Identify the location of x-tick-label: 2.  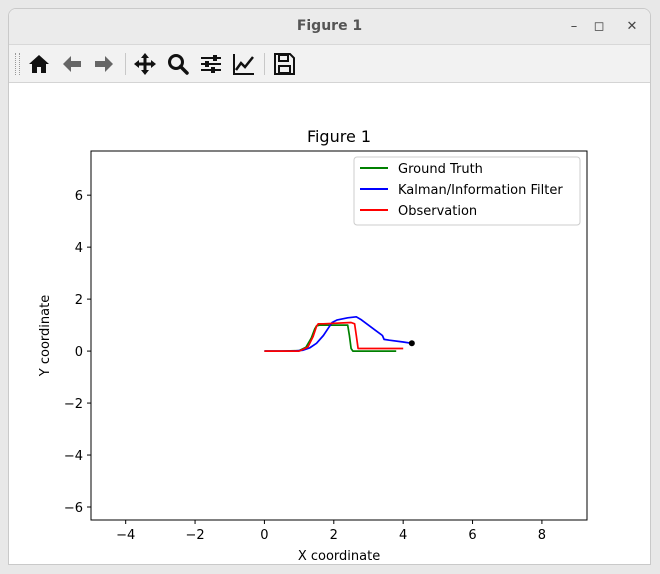
(334, 535).